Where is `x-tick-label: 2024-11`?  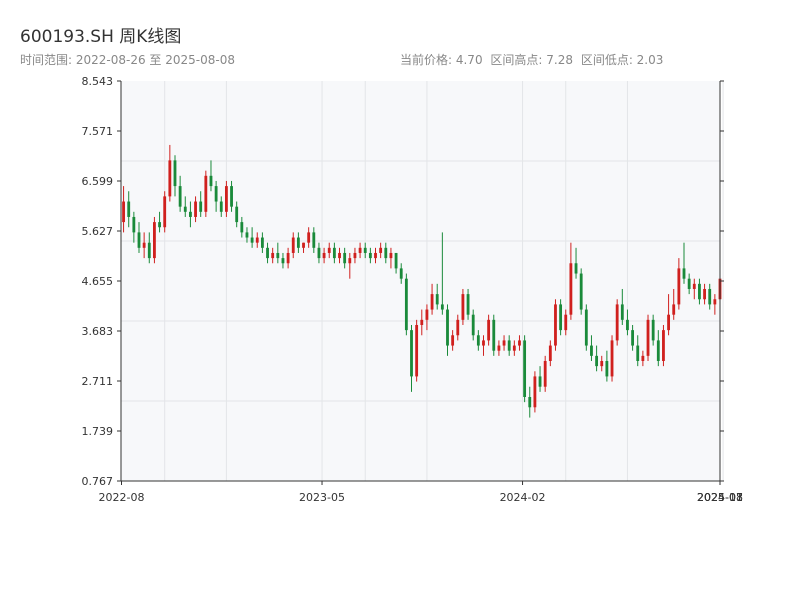
x-tick-label: 2024-11 is located at coordinates (720, 497).